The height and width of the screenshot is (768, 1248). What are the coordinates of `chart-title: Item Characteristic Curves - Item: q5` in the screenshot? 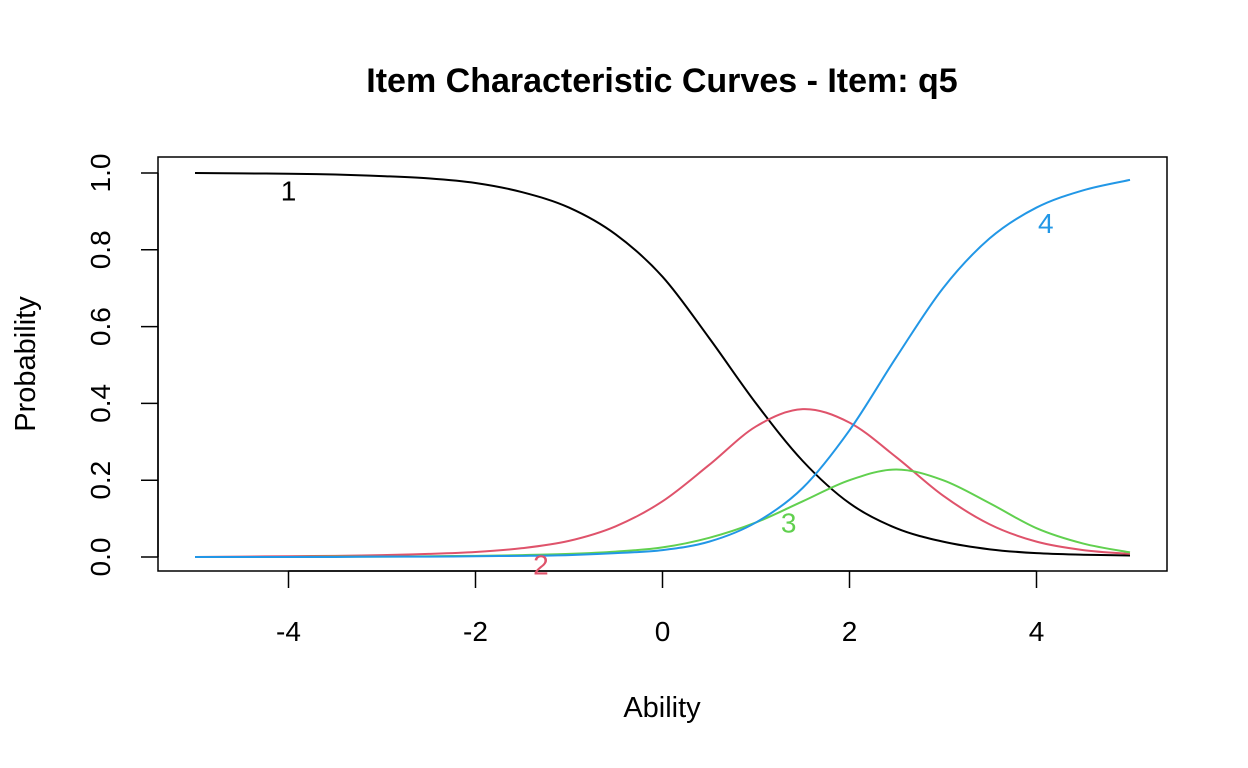 It's located at (661, 81).